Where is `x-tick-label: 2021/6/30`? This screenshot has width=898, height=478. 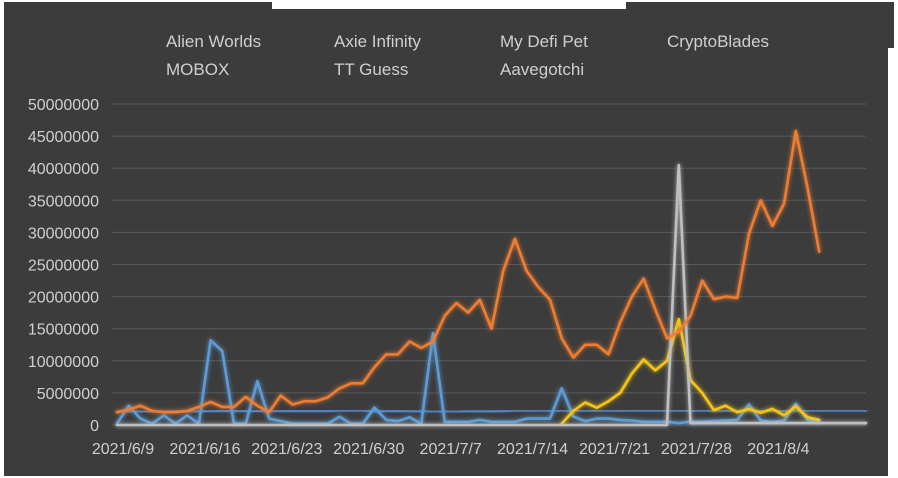 x-tick-label: 2021/6/30 is located at coordinates (368, 449).